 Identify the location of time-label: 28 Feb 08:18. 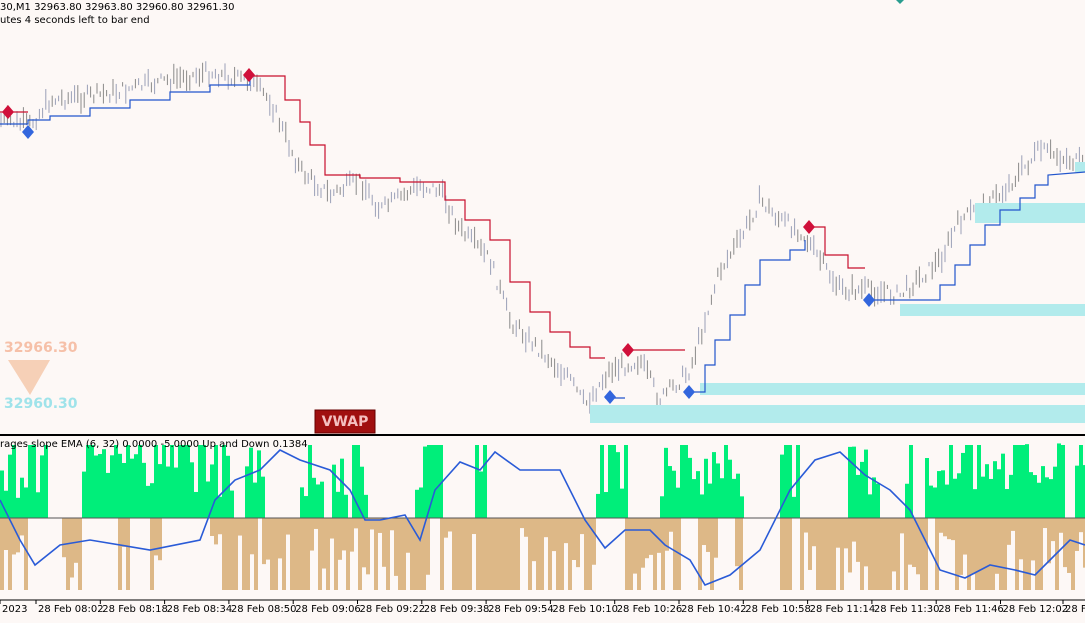
(135, 609).